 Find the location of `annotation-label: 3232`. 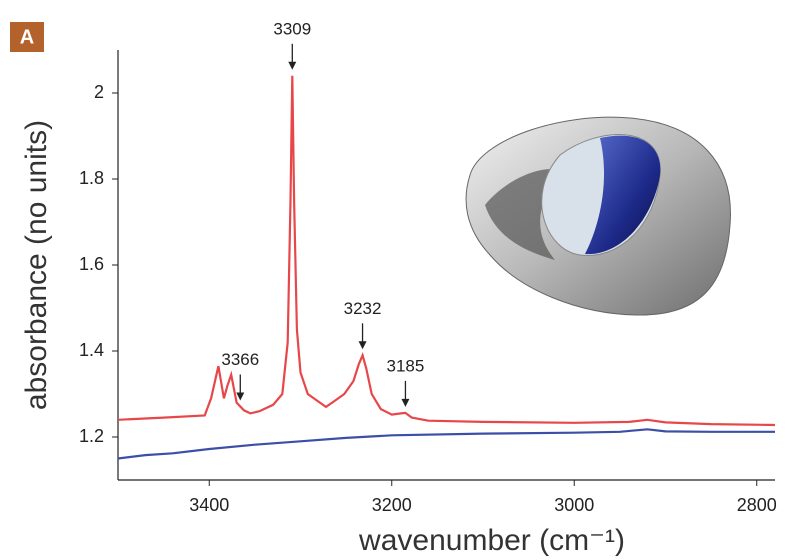

annotation-label: 3232 is located at coordinates (363, 308).